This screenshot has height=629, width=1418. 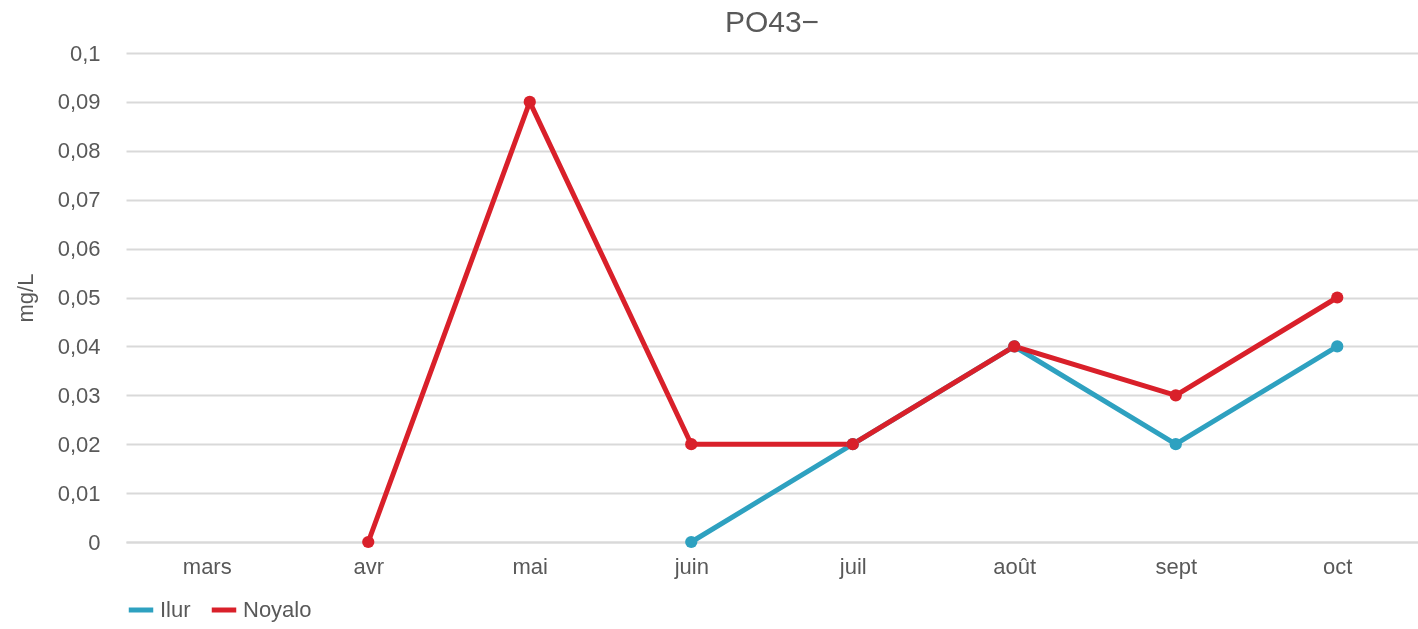 I want to click on y-tick-label: 0,02, so click(x=79, y=444).